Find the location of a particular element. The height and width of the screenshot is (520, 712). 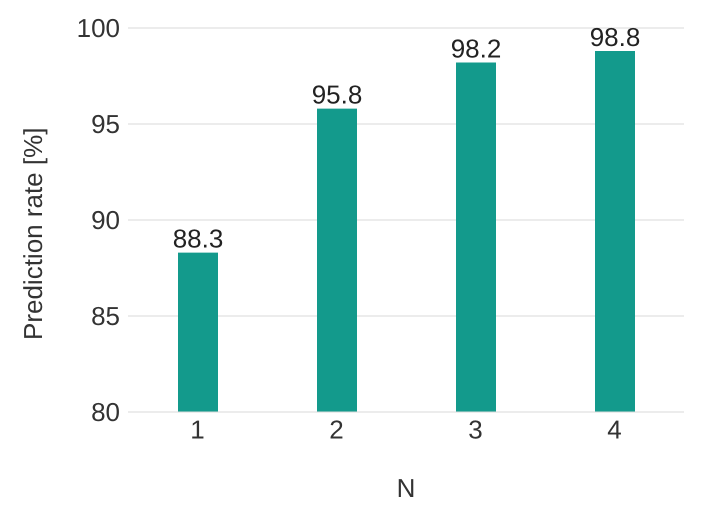

y-axis-title: Prediction rate [%] is located at coordinates (33, 234).